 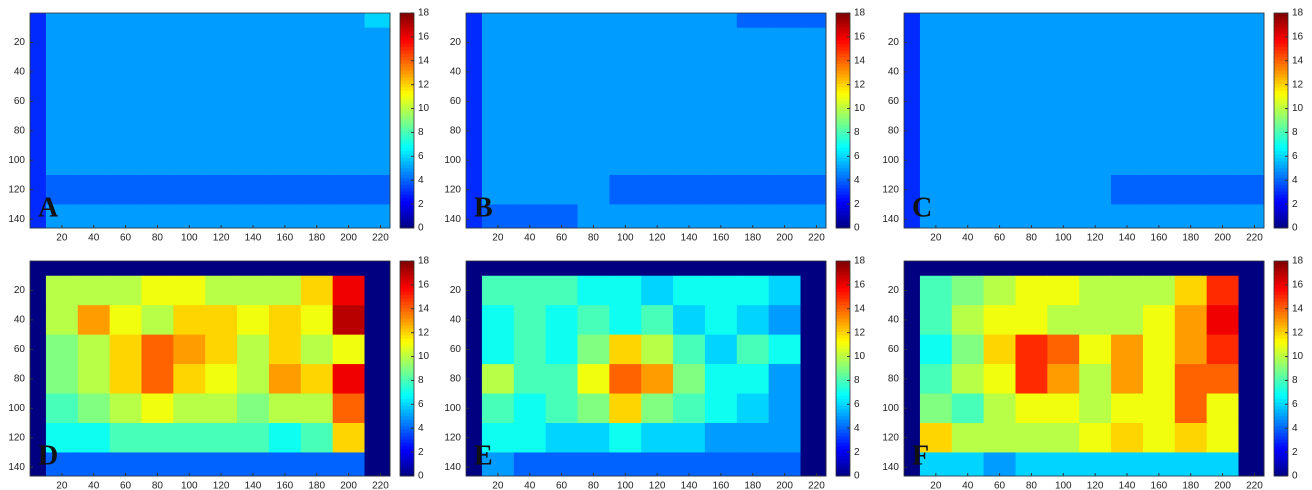 I want to click on panel-label: C, so click(x=922, y=207).